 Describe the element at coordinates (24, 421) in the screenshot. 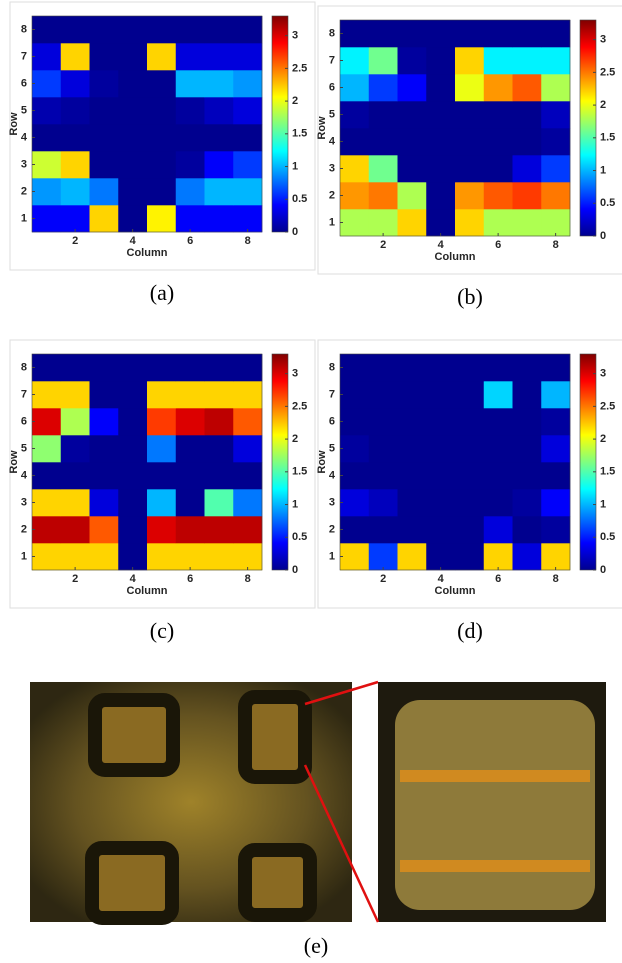

I see `y-tick-label: 6` at that location.